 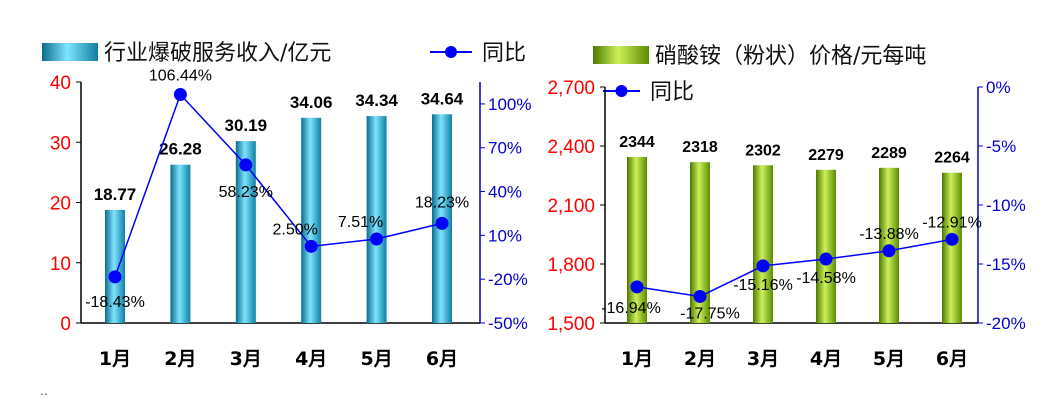 What do you see at coordinates (505, 192) in the screenshot?
I see `right-tick-label: 40%` at bounding box center [505, 192].